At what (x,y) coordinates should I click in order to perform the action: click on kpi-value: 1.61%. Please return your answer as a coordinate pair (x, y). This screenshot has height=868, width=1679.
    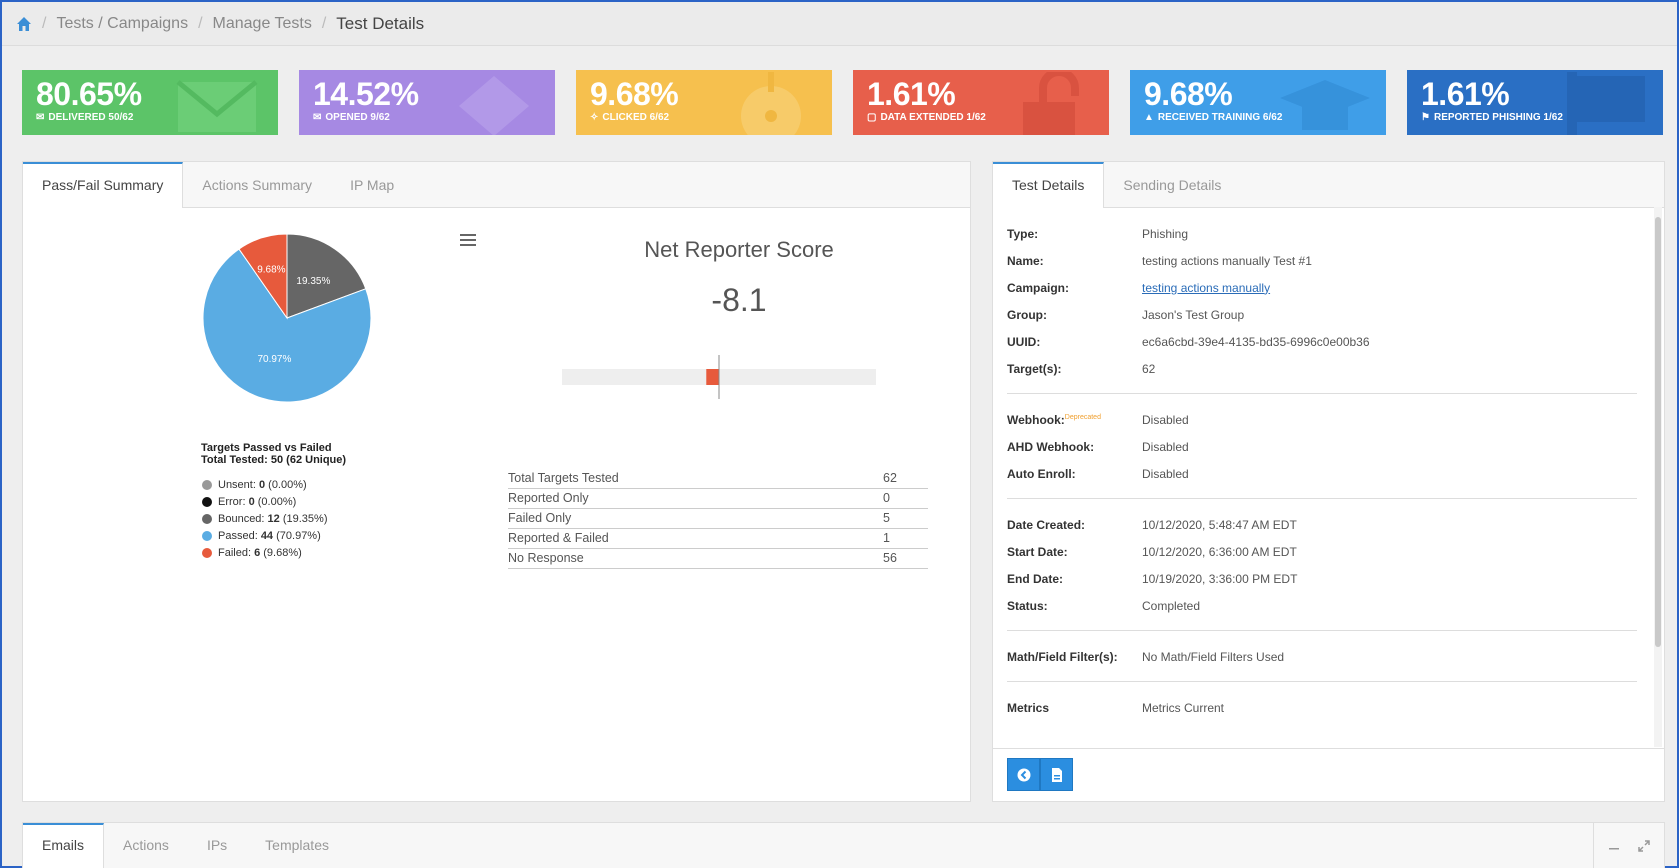
    Looking at the image, I should click on (911, 94).